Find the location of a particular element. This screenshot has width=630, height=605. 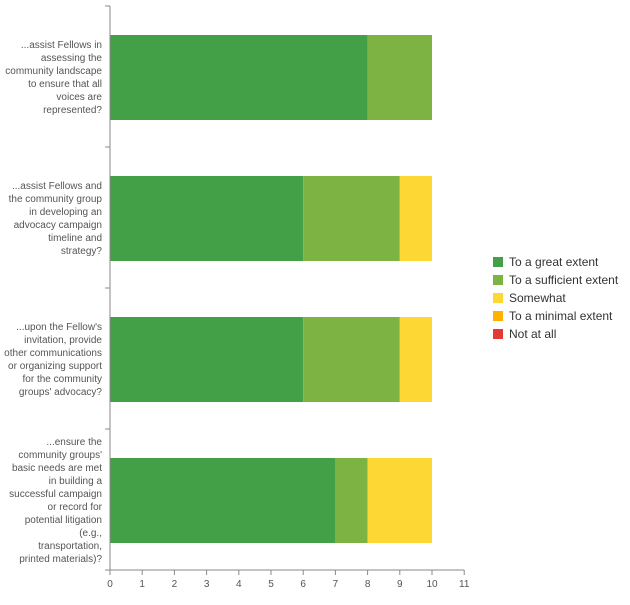

x-tick-label: 8 is located at coordinates (368, 584).